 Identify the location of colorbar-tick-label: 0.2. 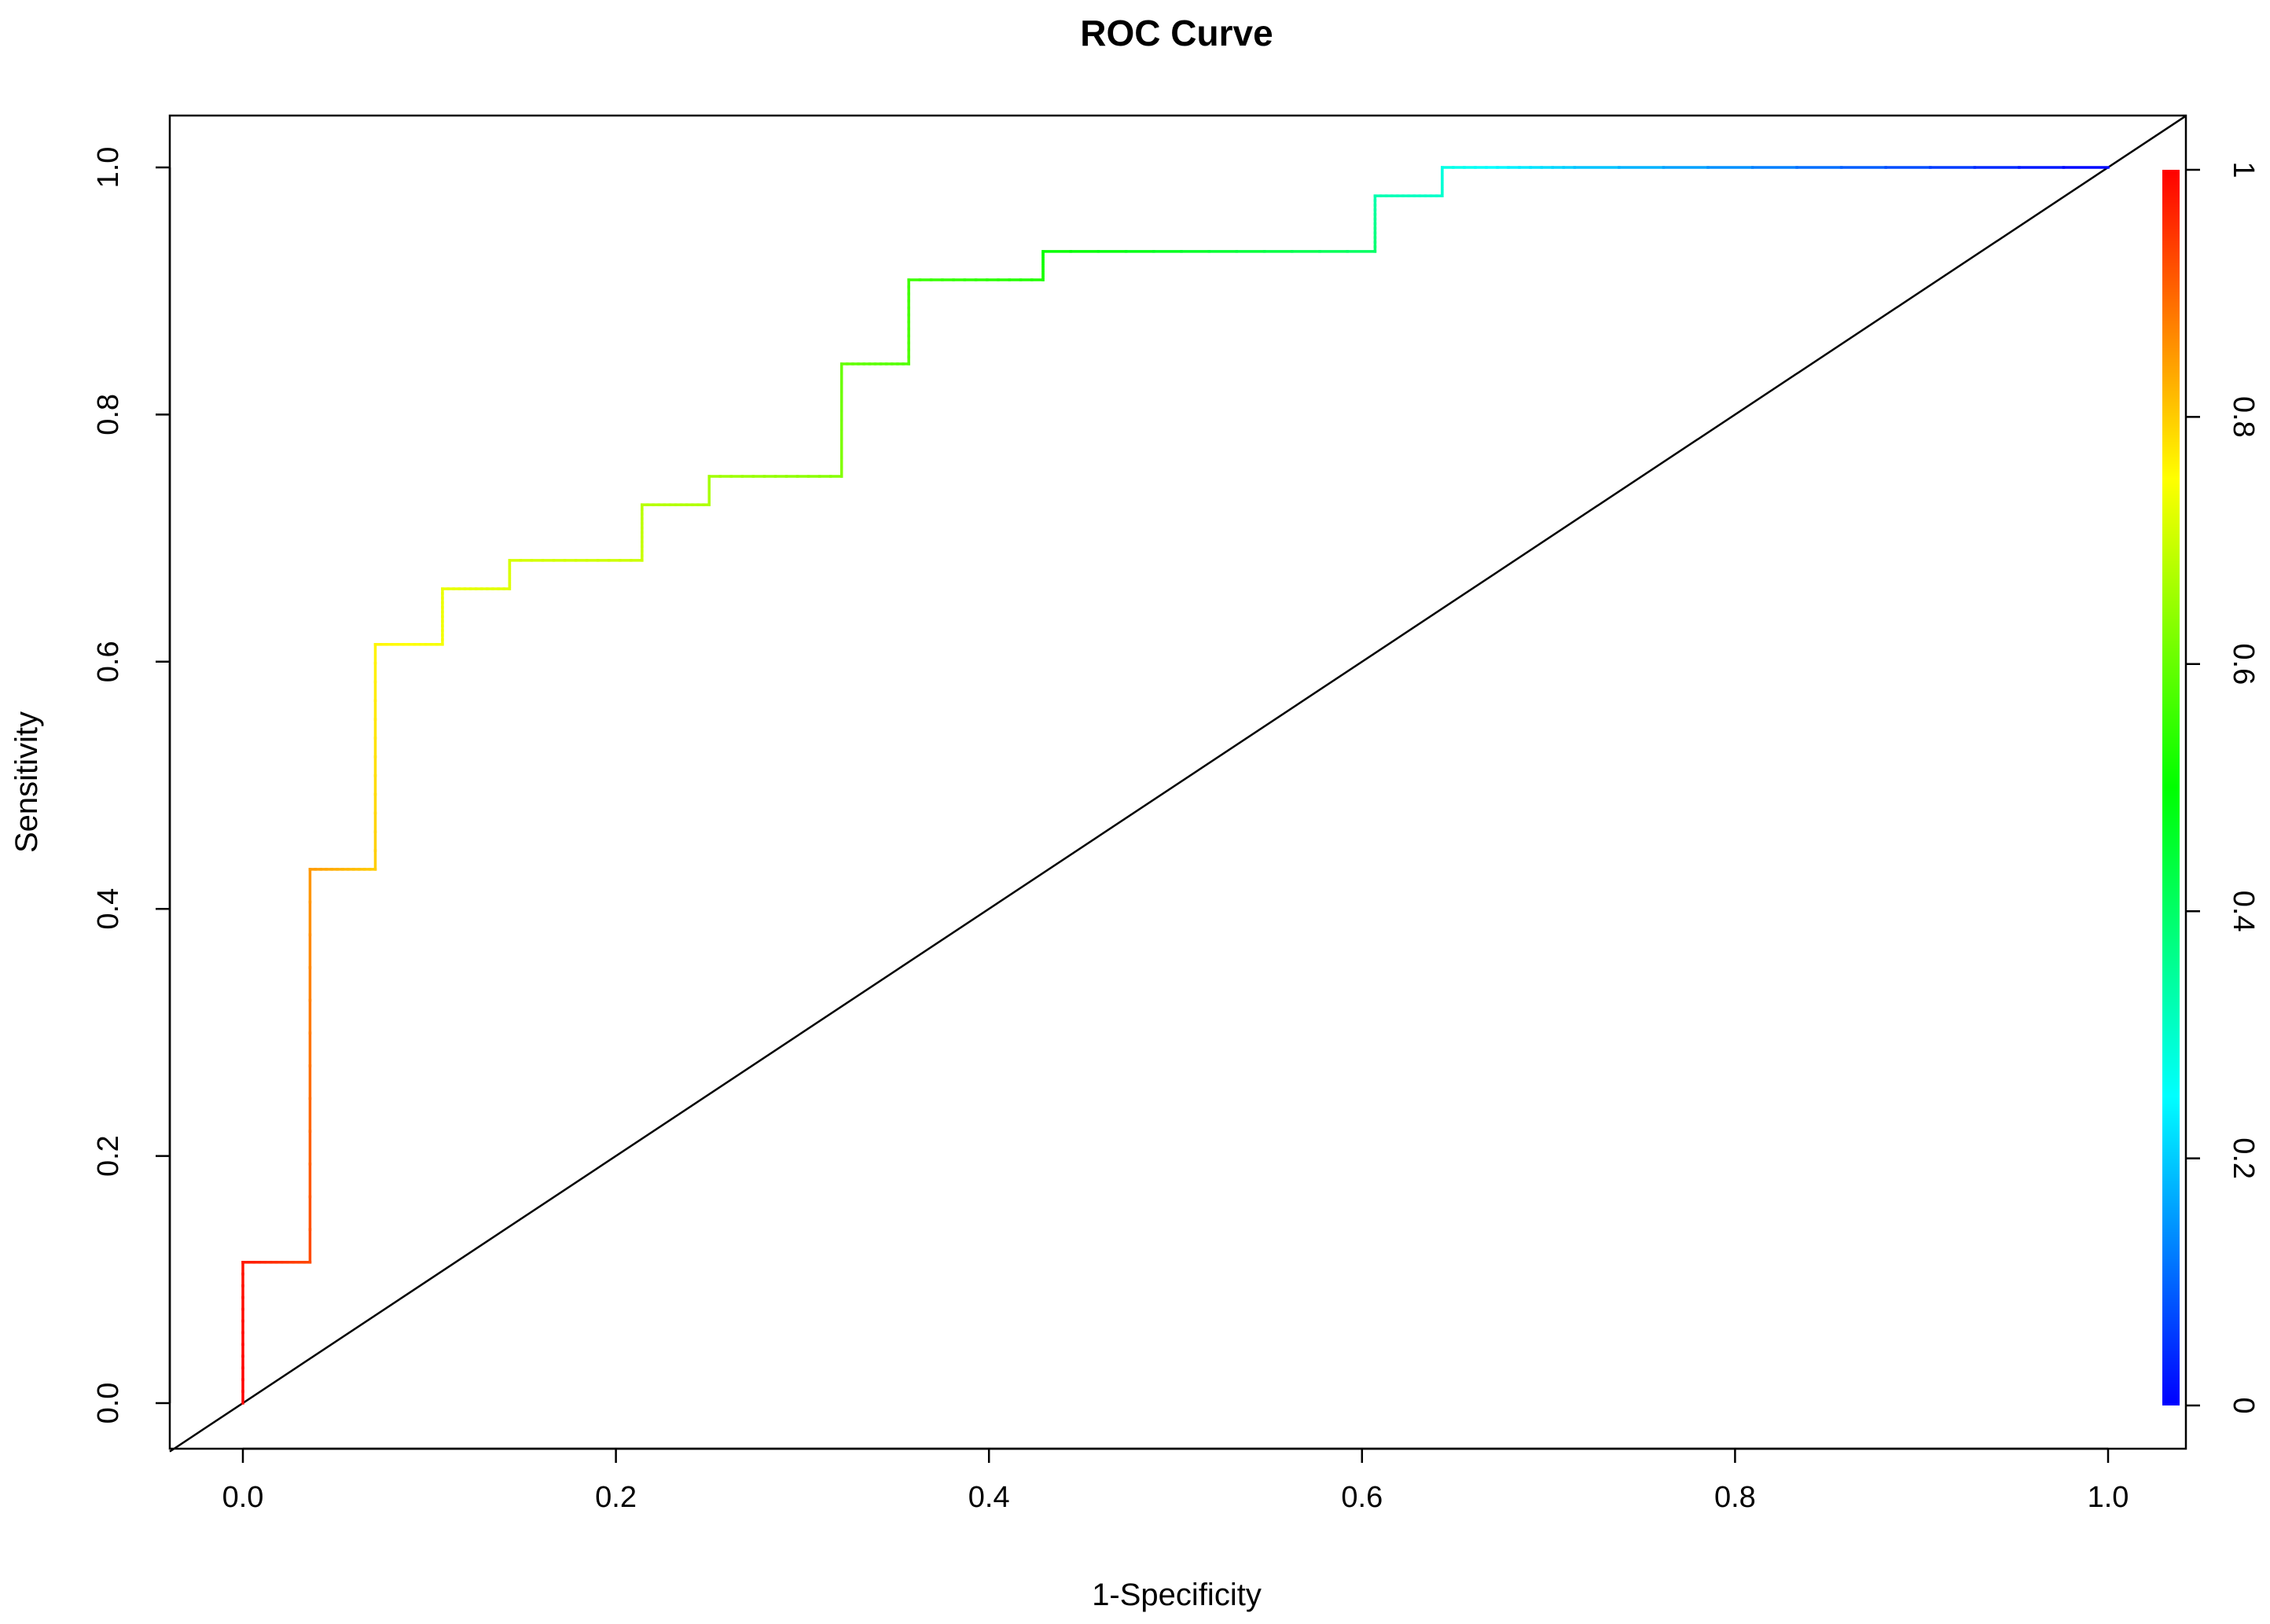
(2243, 1158).